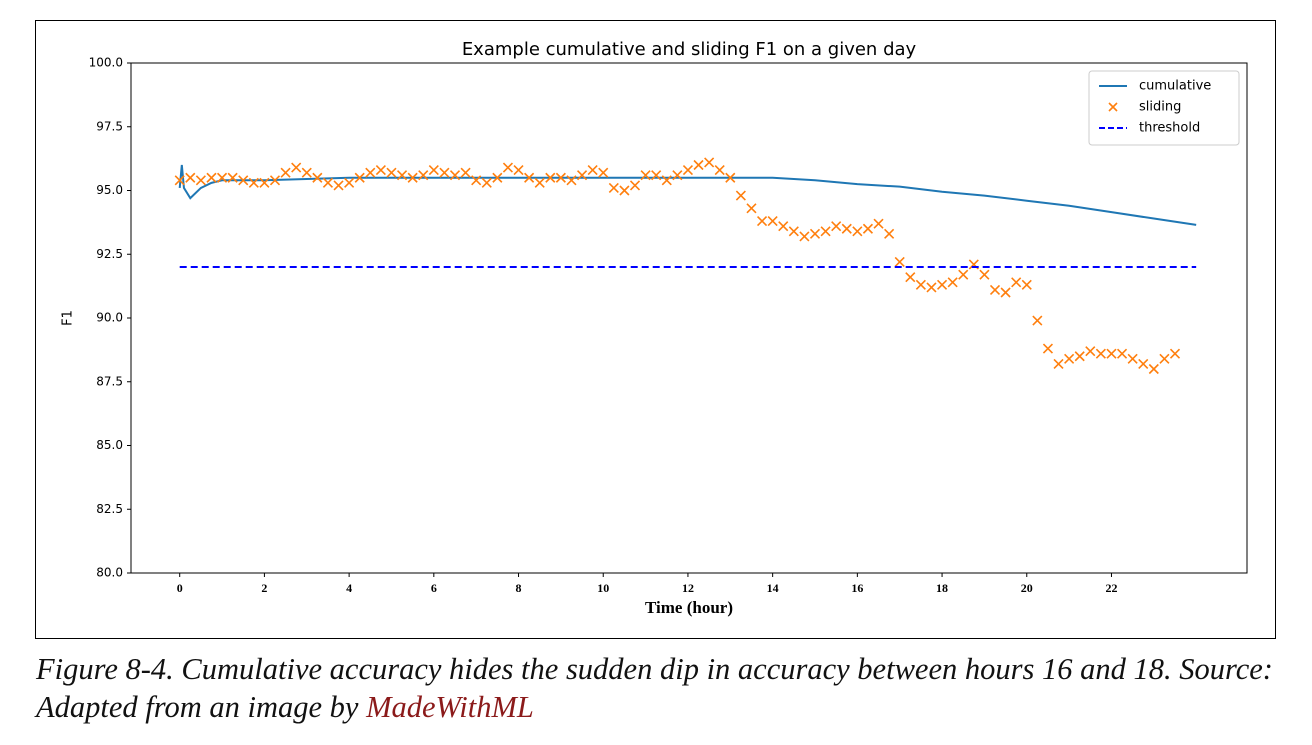 The width and height of the screenshot is (1312, 745). What do you see at coordinates (109, 190) in the screenshot?
I see `y-tick-label: 95.0` at bounding box center [109, 190].